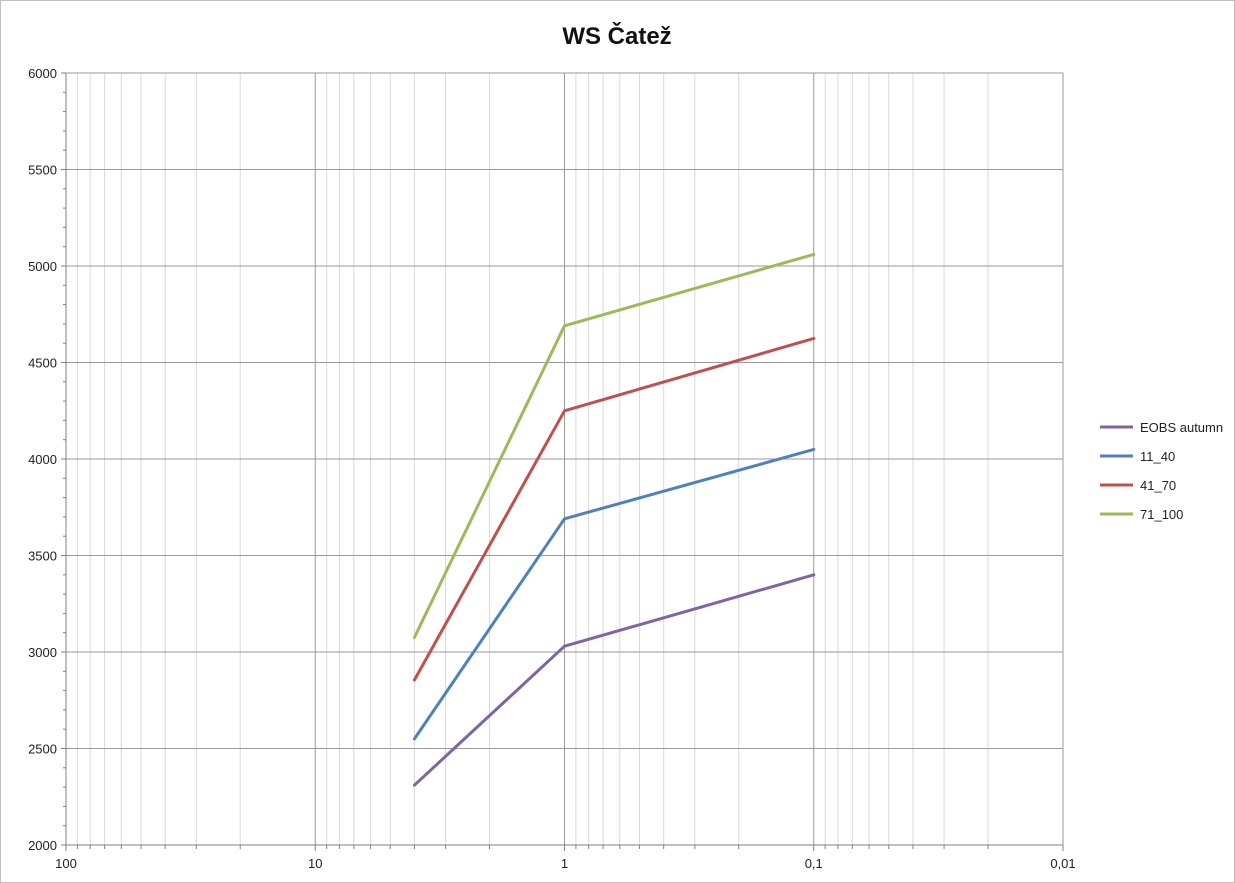 The width and height of the screenshot is (1235, 883). I want to click on x-tick-label: 0,01, so click(1062, 863).